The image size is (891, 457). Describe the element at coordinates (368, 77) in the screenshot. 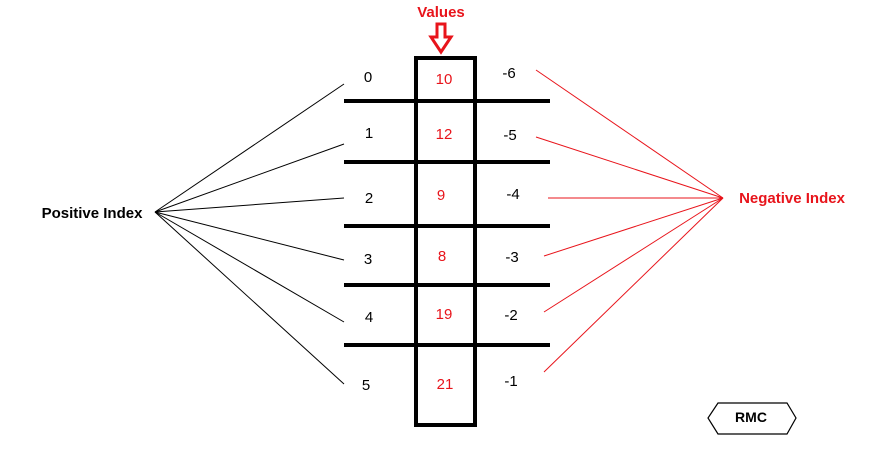

I see `positive-index: 0` at that location.